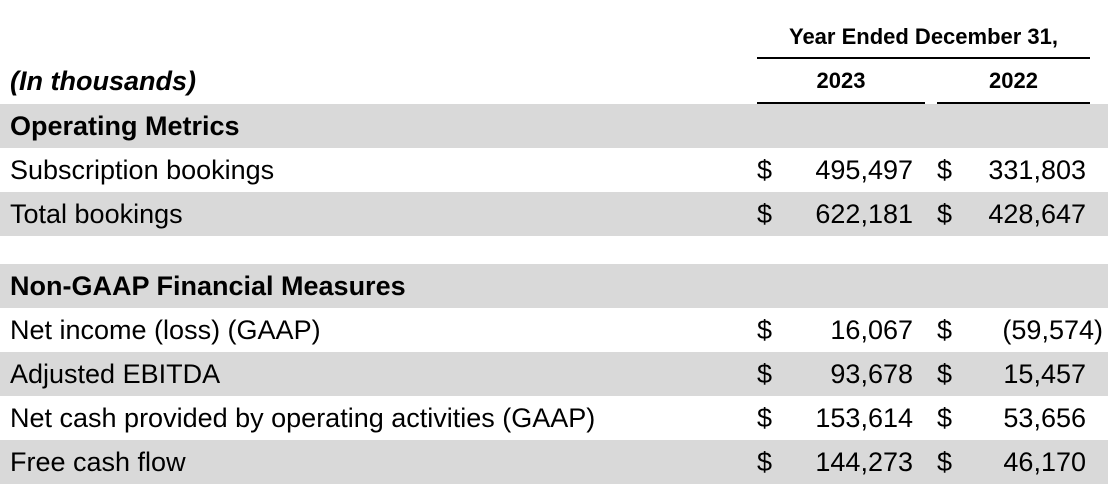 The height and width of the screenshot is (496, 1108). What do you see at coordinates (1037, 169) in the screenshot?
I see `value-2022: 331,803` at bounding box center [1037, 169].